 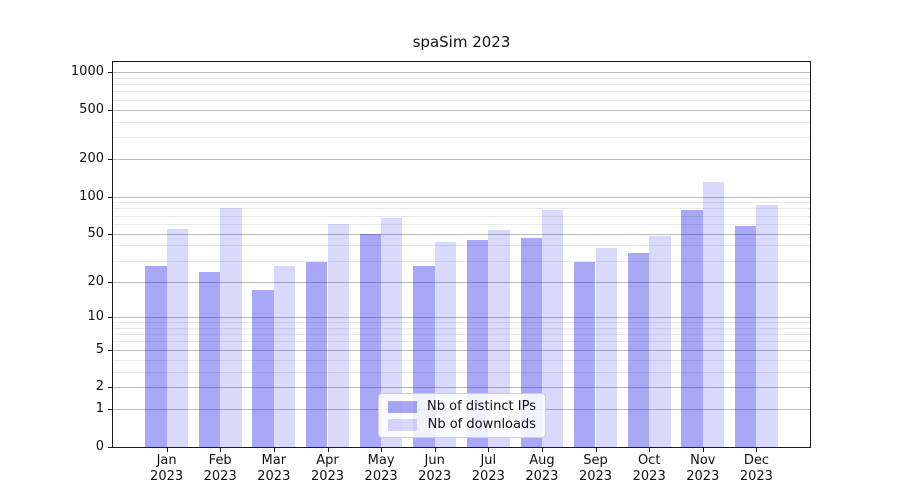 What do you see at coordinates (595, 468) in the screenshot?
I see `x-tick-label: Sep 2023` at bounding box center [595, 468].